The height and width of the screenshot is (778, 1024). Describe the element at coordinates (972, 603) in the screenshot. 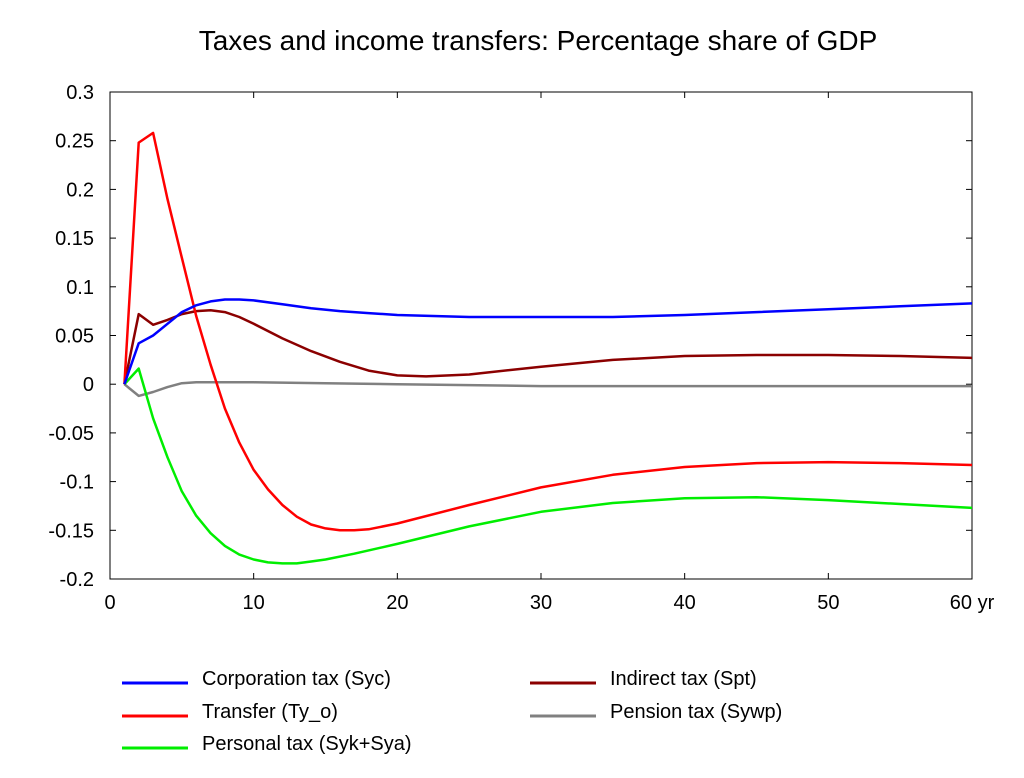

I see `x-tick-label: 60 yr` at that location.